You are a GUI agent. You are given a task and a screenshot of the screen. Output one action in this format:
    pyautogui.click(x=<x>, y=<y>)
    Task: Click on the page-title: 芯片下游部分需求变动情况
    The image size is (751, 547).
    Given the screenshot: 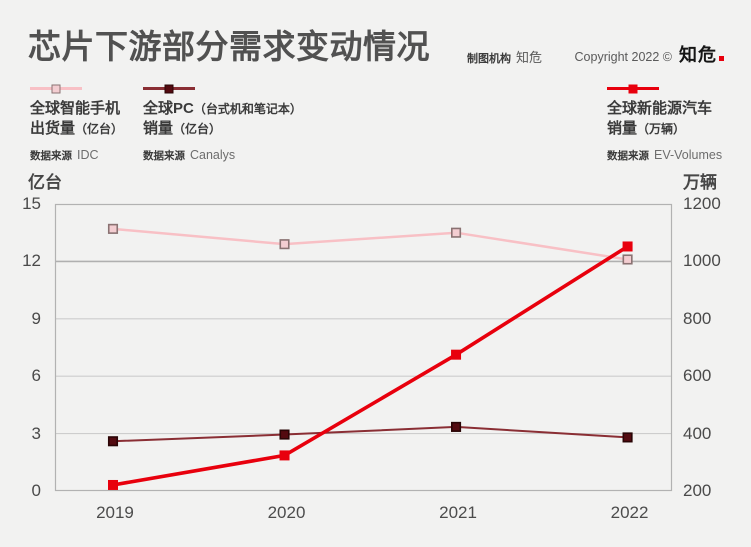 What is the action you would take?
    pyautogui.click(x=229, y=46)
    